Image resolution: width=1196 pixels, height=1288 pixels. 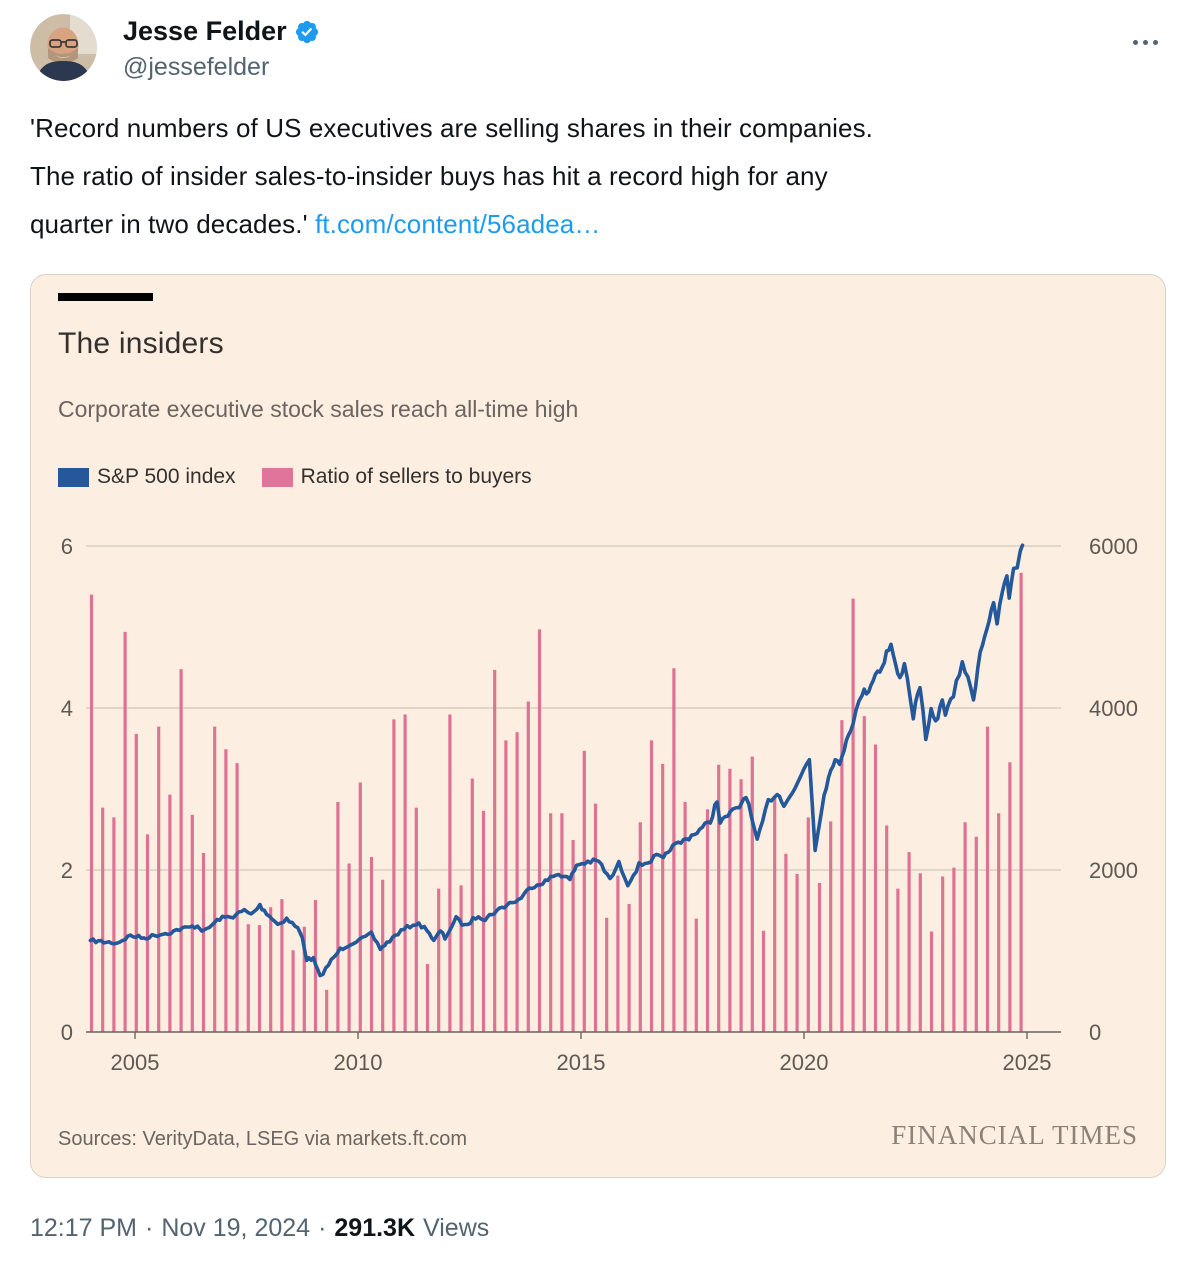 I want to click on more-icon, so click(x=1135, y=42).